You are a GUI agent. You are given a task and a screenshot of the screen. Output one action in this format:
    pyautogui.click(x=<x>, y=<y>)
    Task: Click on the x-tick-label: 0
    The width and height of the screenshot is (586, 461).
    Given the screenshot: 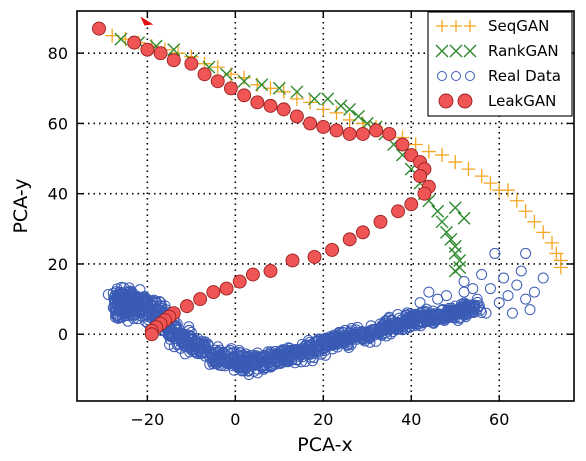 What is the action you would take?
    pyautogui.click(x=235, y=419)
    